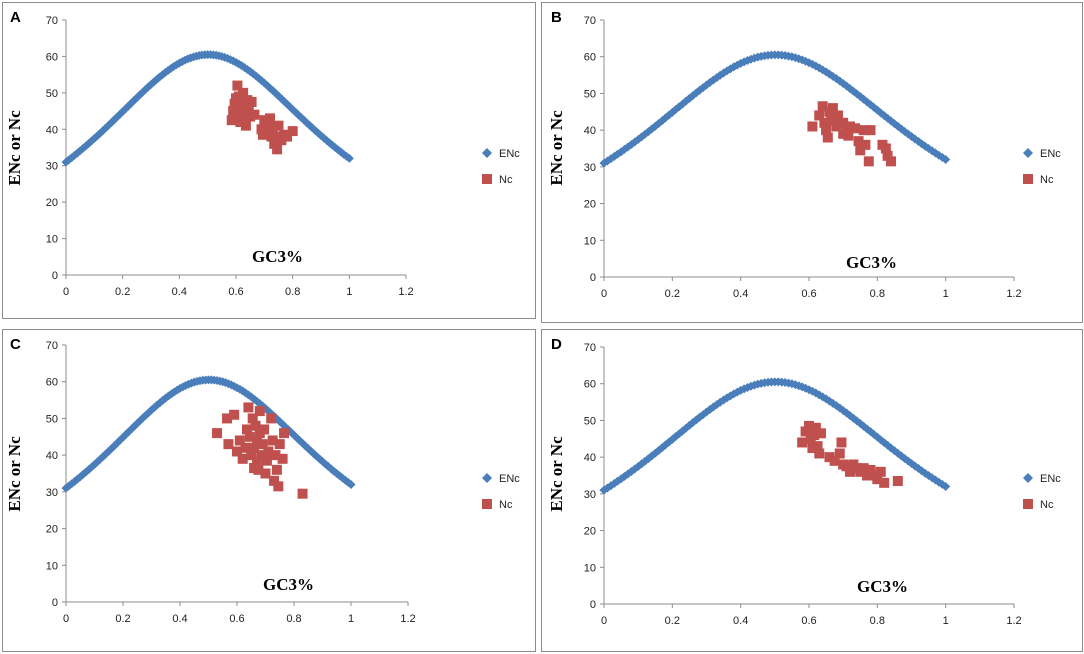  Describe the element at coordinates (808, 294) in the screenshot. I see `x-tick-label: 0.6` at that location.